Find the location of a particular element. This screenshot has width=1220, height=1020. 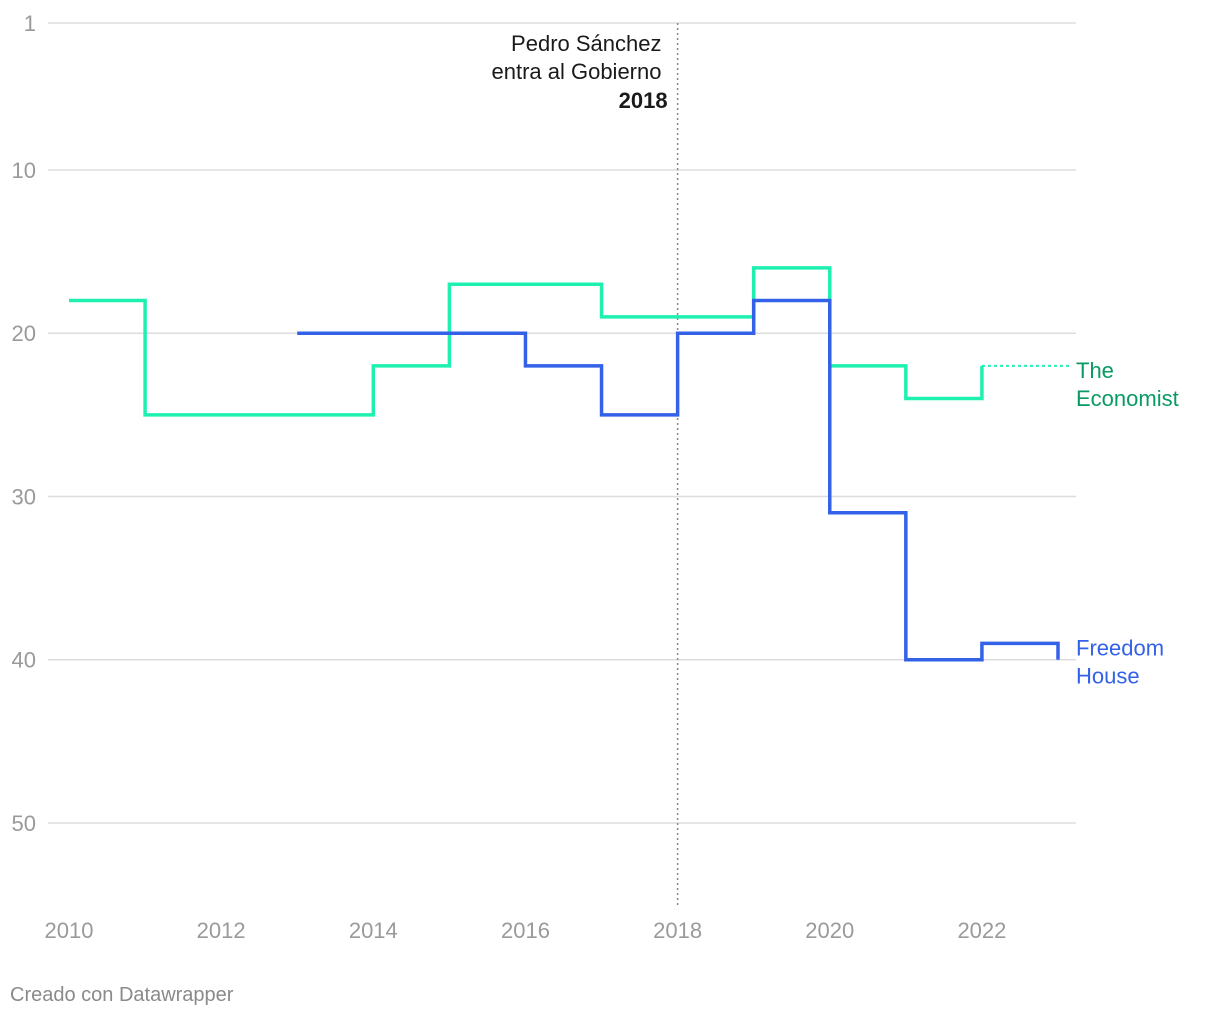

annotation-year: 2018 is located at coordinates (643, 100).